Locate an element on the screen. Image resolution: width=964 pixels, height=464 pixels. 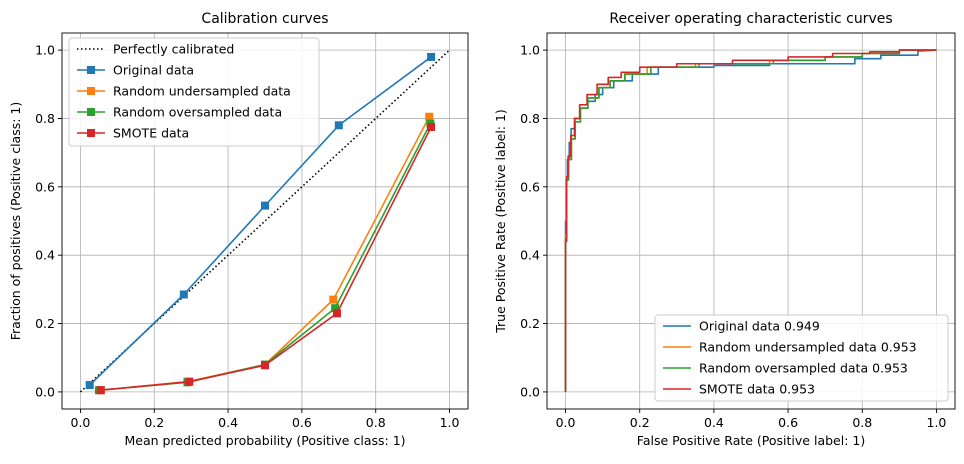
legend-item: Random undersampled data is located at coordinates (184, 91).